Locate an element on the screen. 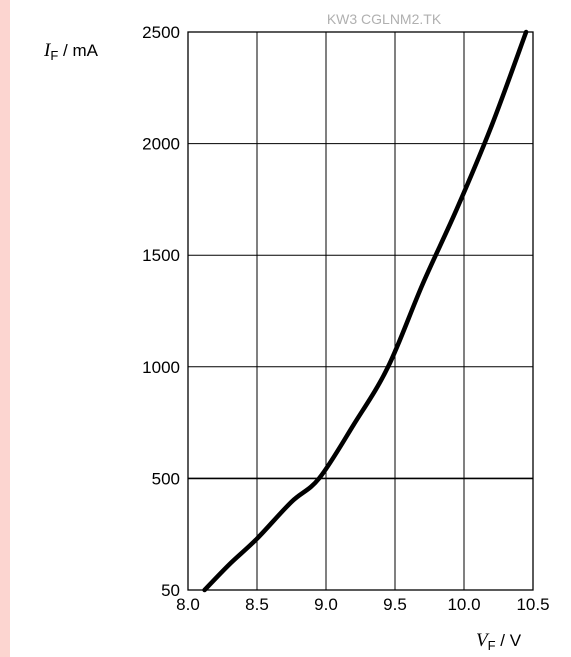  y-tick-label: 2500 is located at coordinates (161, 32).